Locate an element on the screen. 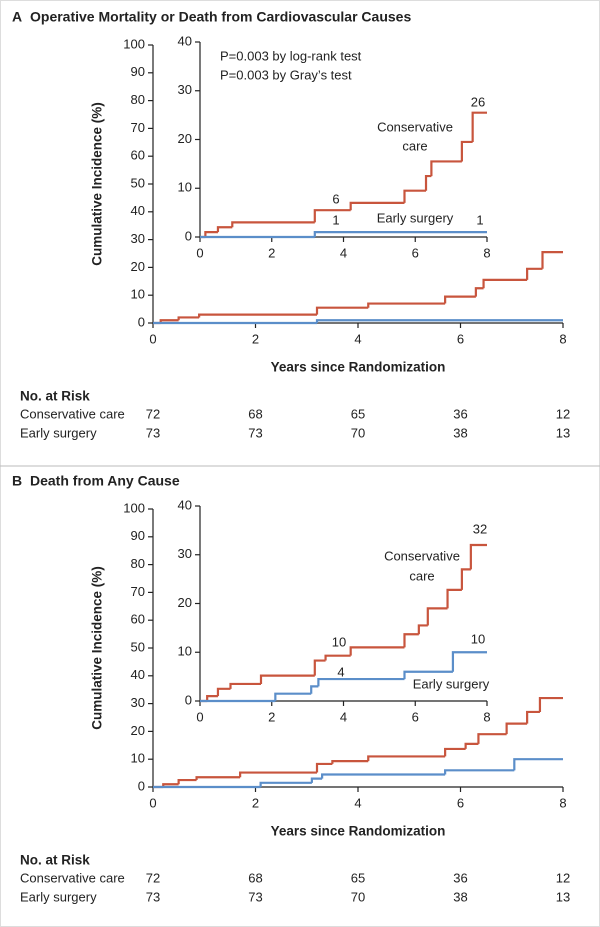 This screenshot has height=927, width=600. curve-label: care is located at coordinates (421, 575).